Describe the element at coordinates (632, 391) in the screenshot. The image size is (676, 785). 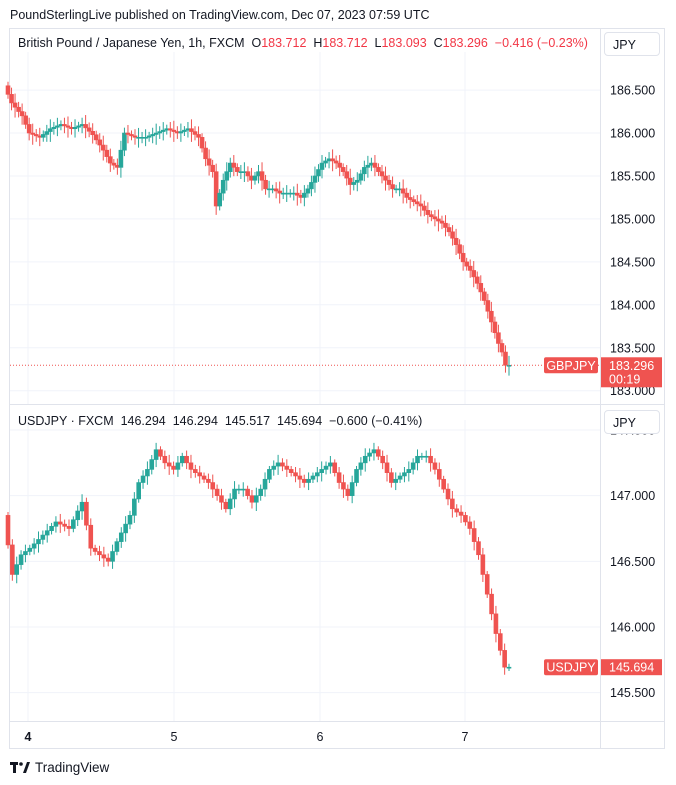
I see `y-tick-label: 183.000` at that location.